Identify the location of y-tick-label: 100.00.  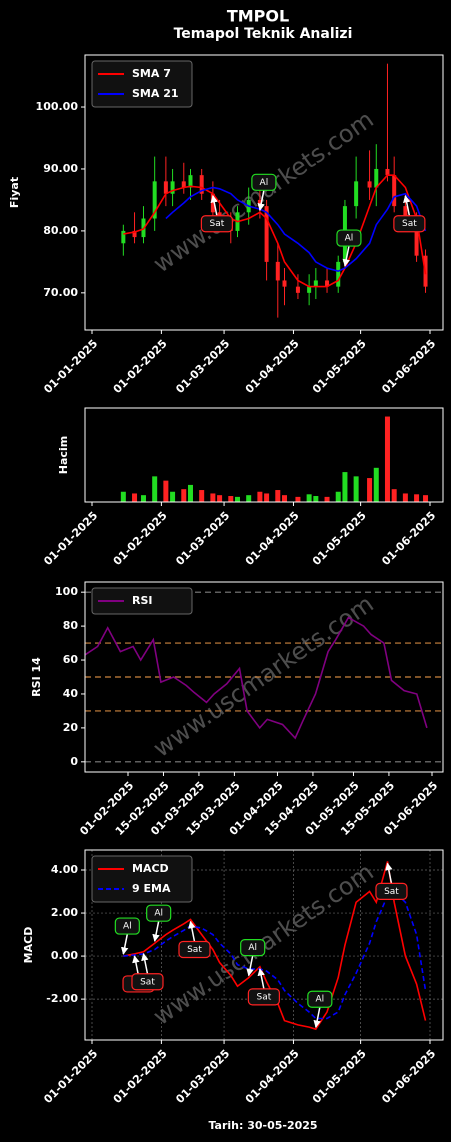
(57, 106).